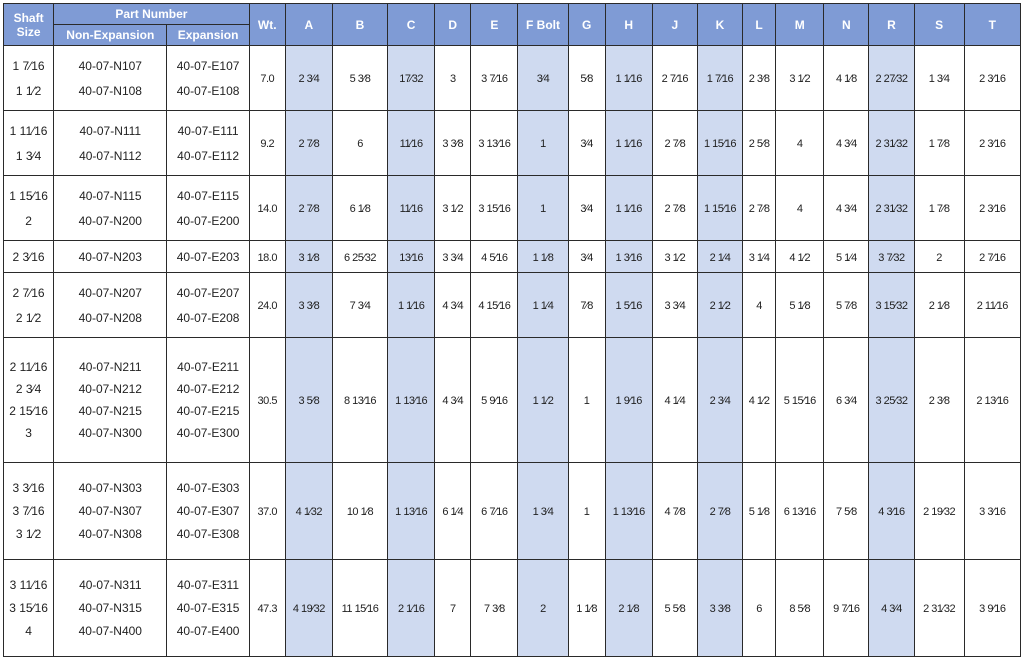 This screenshot has width=1024, height=660. Describe the element at coordinates (267, 400) in the screenshot. I see `dim-wt-cell: 30.5` at that location.